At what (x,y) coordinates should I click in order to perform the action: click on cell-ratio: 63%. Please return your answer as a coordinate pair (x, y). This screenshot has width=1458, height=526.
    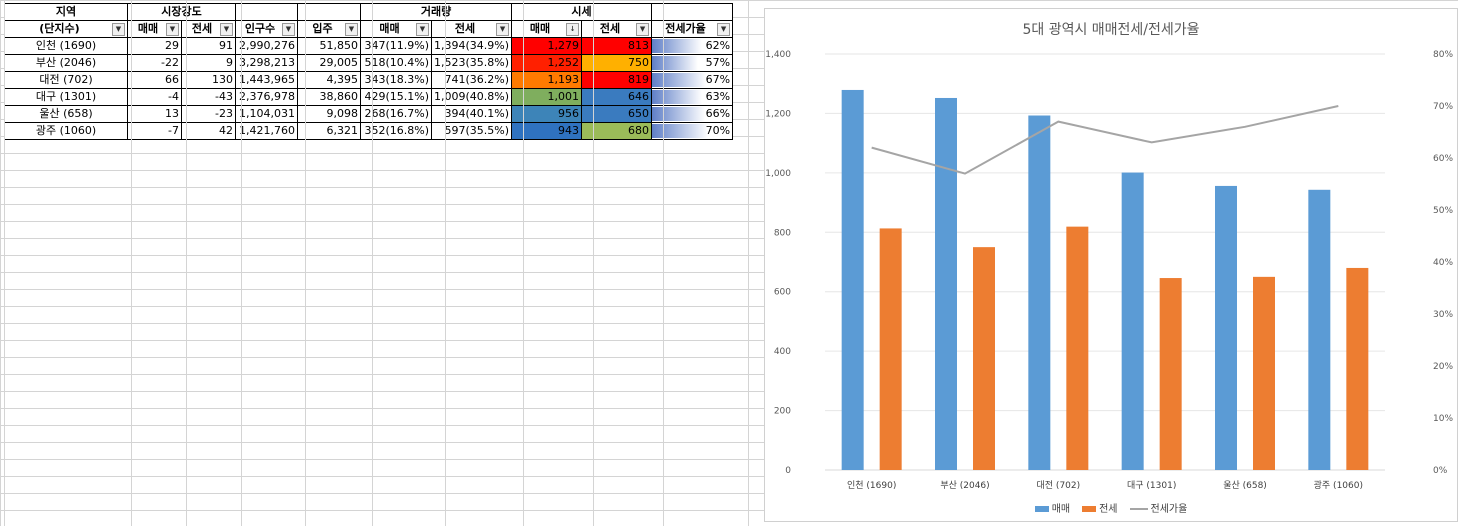
    Looking at the image, I should click on (692, 97).